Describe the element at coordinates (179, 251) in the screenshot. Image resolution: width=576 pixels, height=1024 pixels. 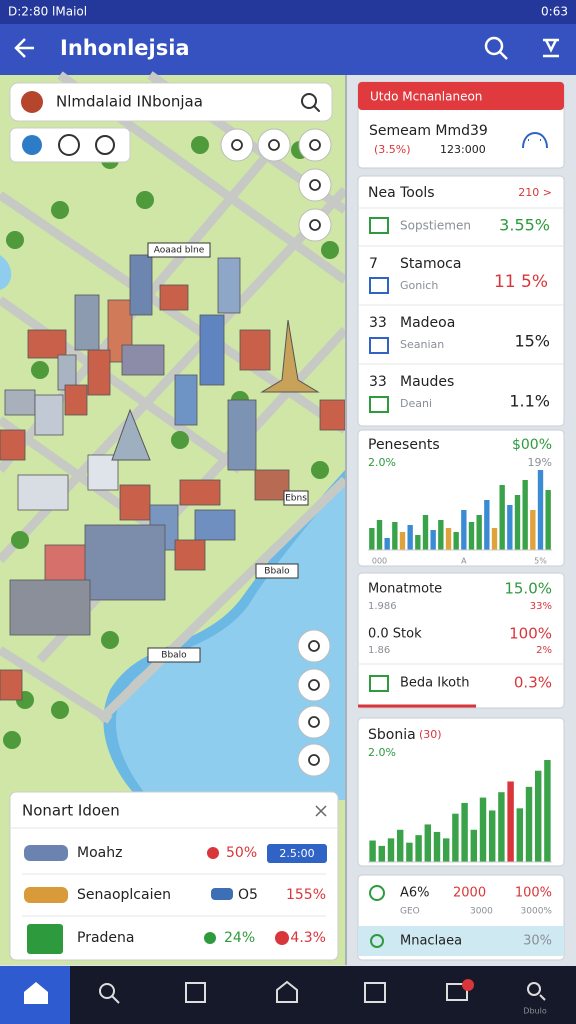
I see `map-label: Aoaad blne` at that location.